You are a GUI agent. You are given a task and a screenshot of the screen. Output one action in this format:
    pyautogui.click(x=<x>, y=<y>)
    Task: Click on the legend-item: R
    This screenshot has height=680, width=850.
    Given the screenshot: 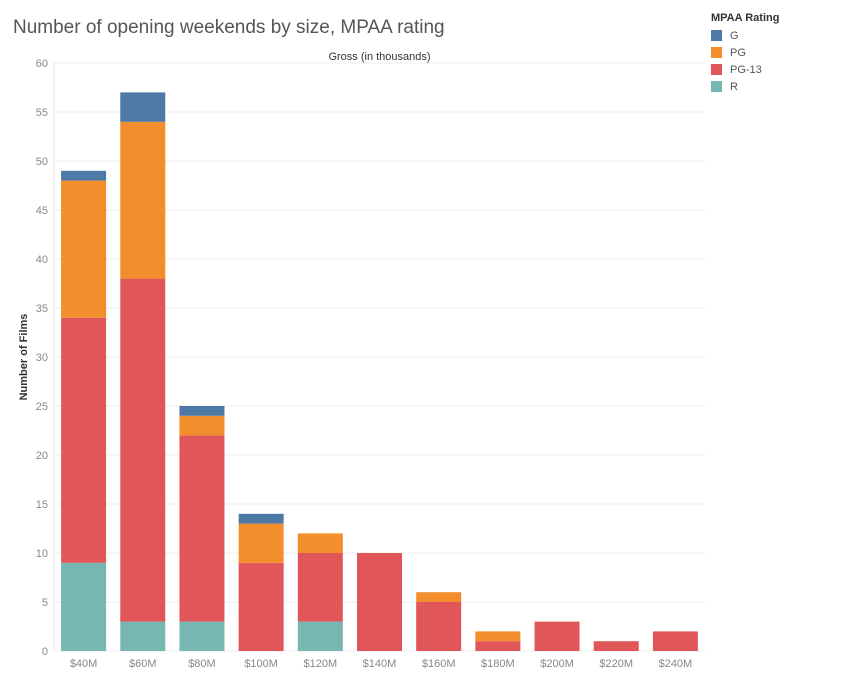 What is the action you would take?
    pyautogui.click(x=745, y=86)
    